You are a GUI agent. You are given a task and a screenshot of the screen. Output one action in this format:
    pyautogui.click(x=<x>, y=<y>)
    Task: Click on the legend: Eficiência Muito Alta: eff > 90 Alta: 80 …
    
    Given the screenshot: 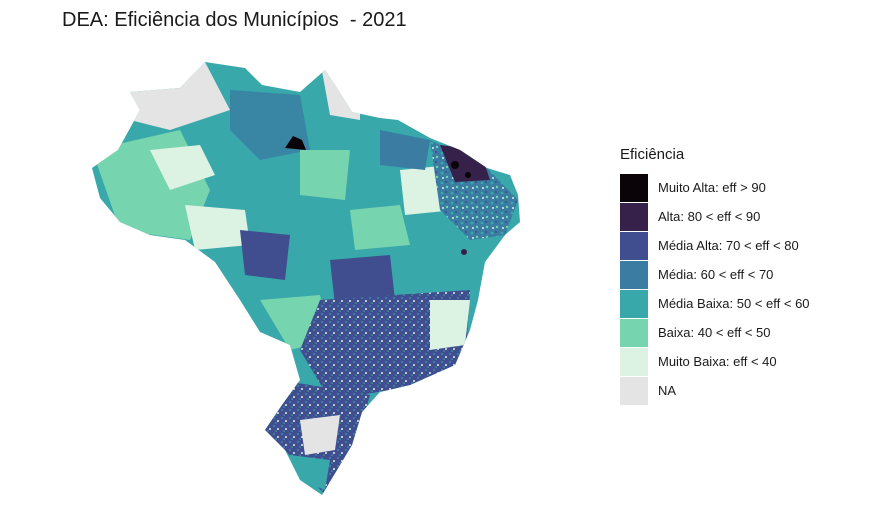 What is the action you would take?
    pyautogui.click(x=715, y=275)
    